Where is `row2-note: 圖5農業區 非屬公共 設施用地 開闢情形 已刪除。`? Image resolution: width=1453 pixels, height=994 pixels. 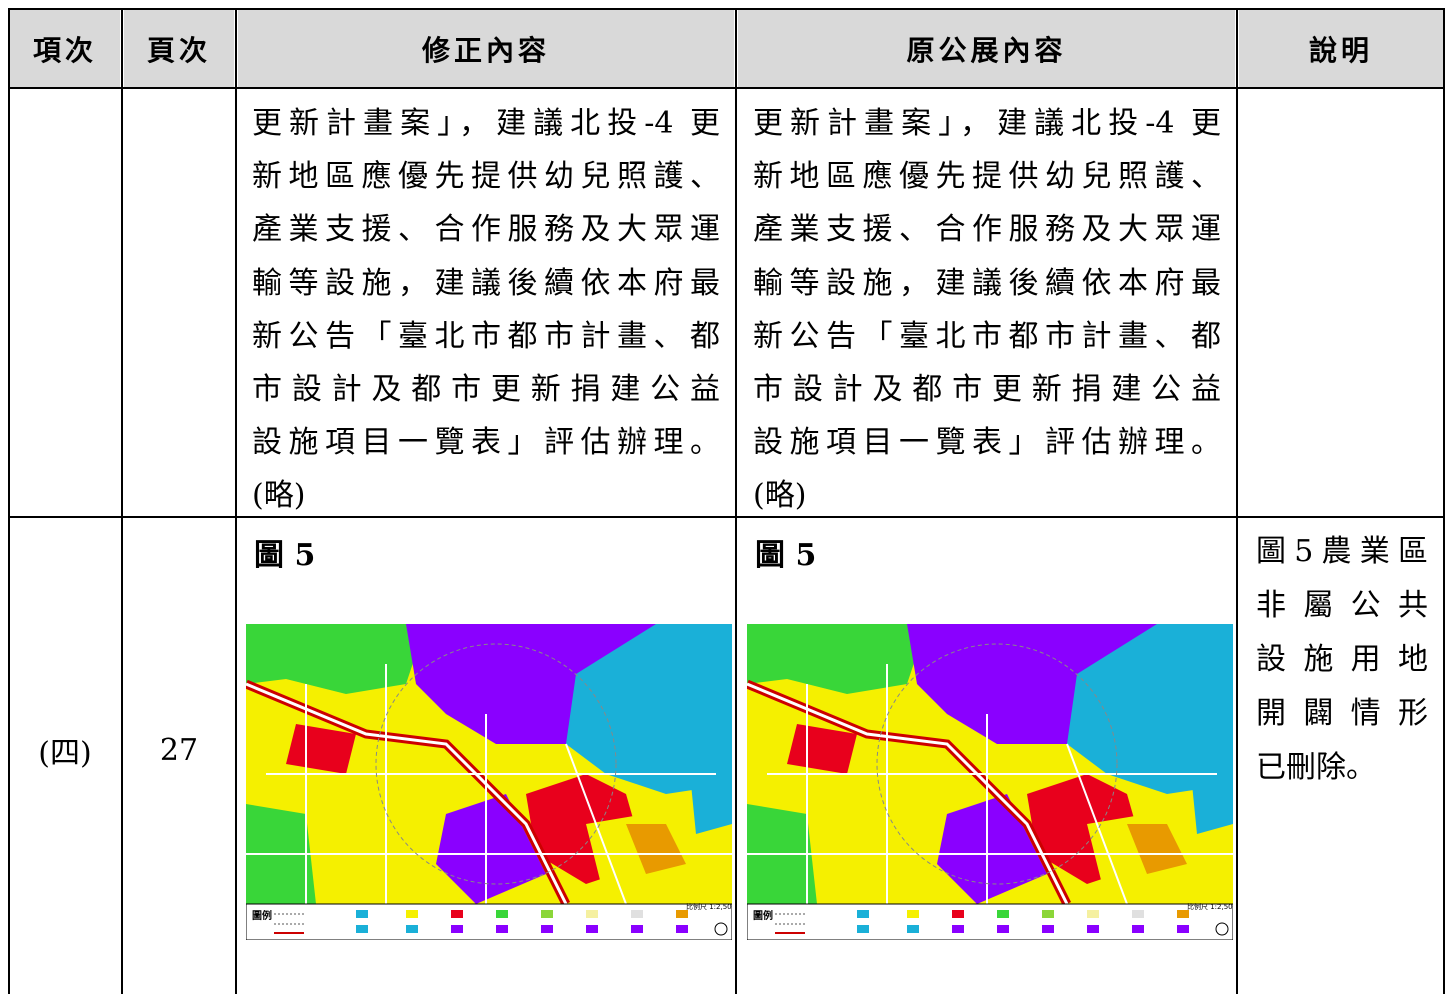
row2-note: 圖5農業區 非屬公共 設施用地 開闢情形 已刪除。 is located at coordinates (1342, 660).